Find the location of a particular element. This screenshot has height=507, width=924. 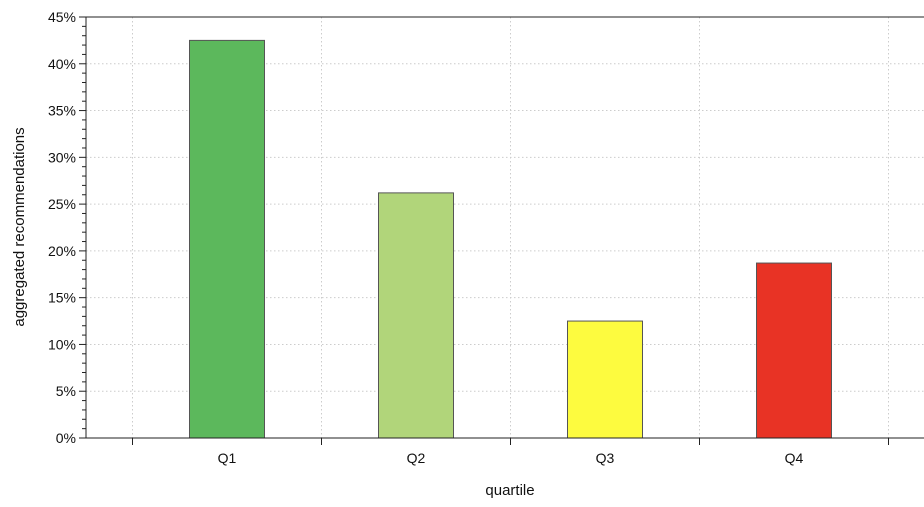

x-tick-label-q2: Q2 is located at coordinates (416, 458).